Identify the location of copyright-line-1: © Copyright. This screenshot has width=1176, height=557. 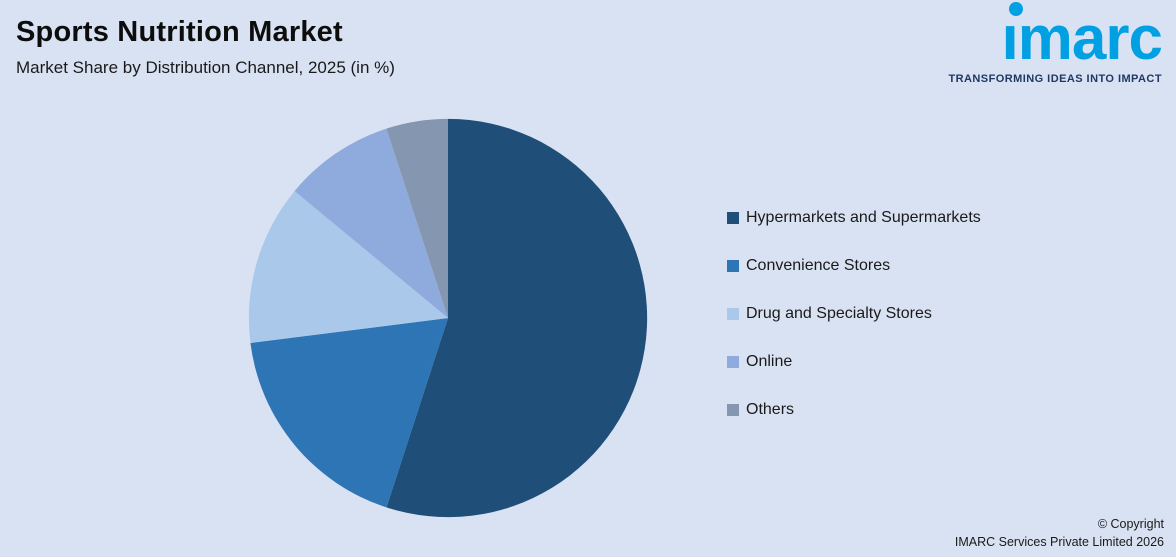
(1130, 523).